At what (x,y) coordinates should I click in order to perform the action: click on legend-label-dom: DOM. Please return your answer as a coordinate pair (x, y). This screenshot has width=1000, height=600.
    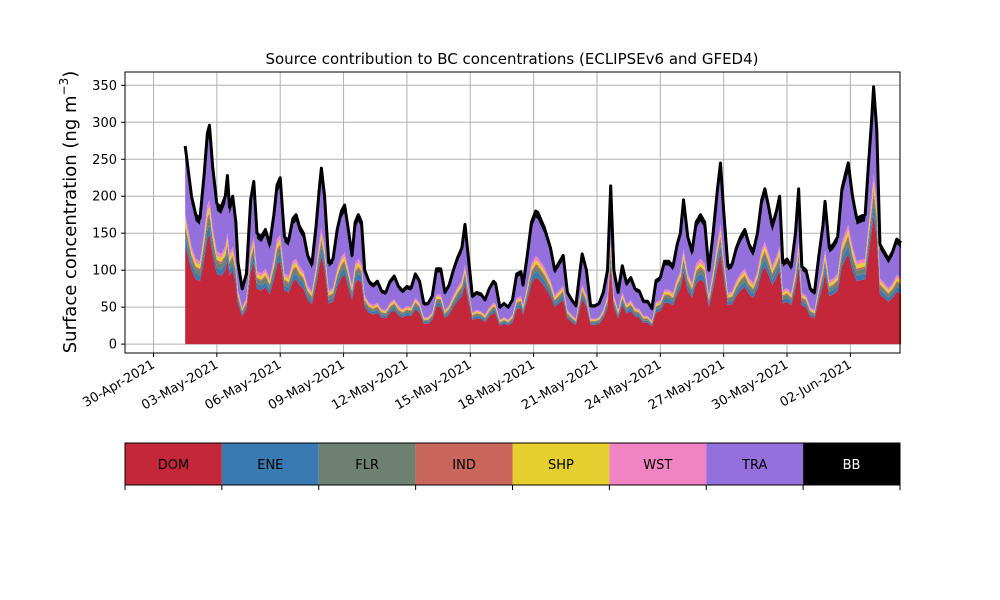
    Looking at the image, I should click on (173, 465).